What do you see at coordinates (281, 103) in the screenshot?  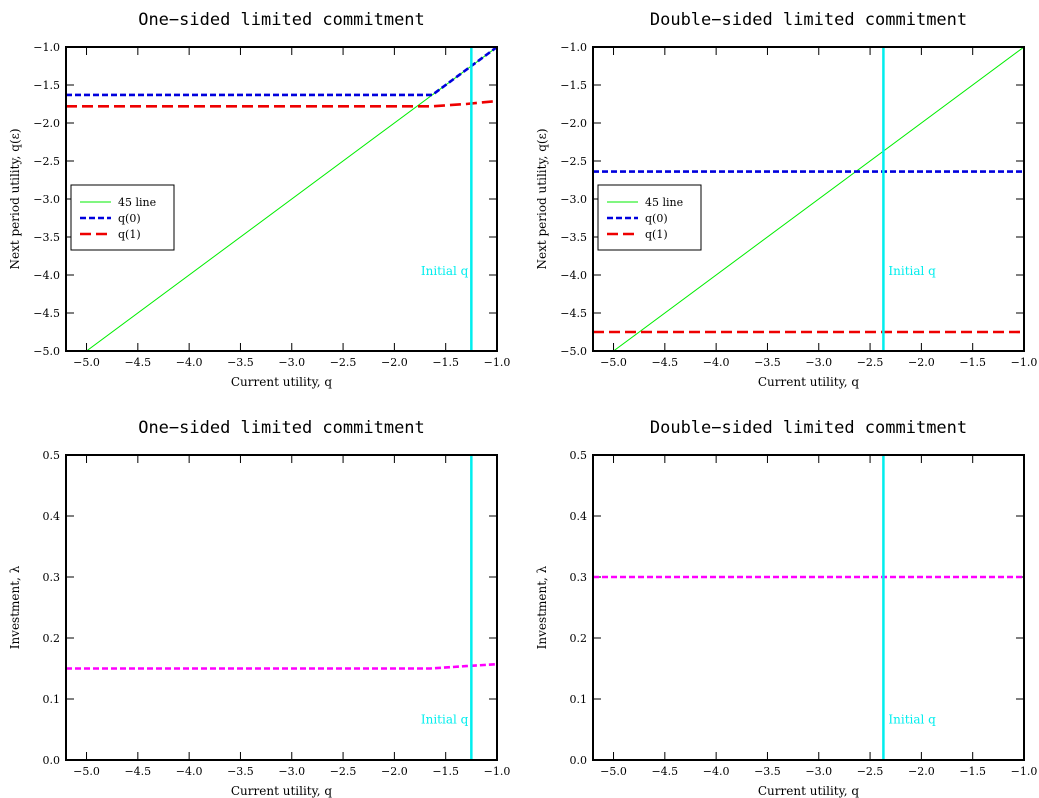 I see `series-q-1--line` at bounding box center [281, 103].